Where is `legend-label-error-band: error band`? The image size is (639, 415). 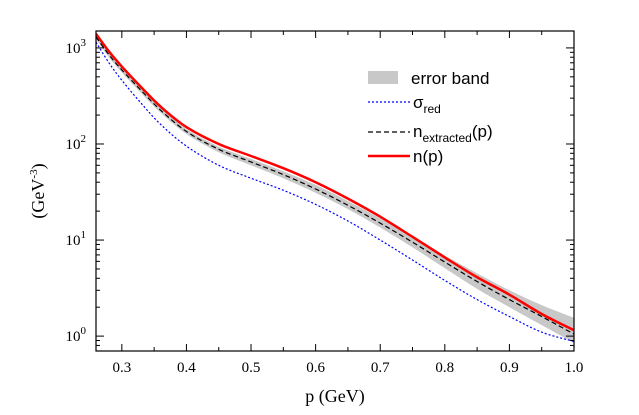
legend-label-error-band: error band is located at coordinates (450, 78).